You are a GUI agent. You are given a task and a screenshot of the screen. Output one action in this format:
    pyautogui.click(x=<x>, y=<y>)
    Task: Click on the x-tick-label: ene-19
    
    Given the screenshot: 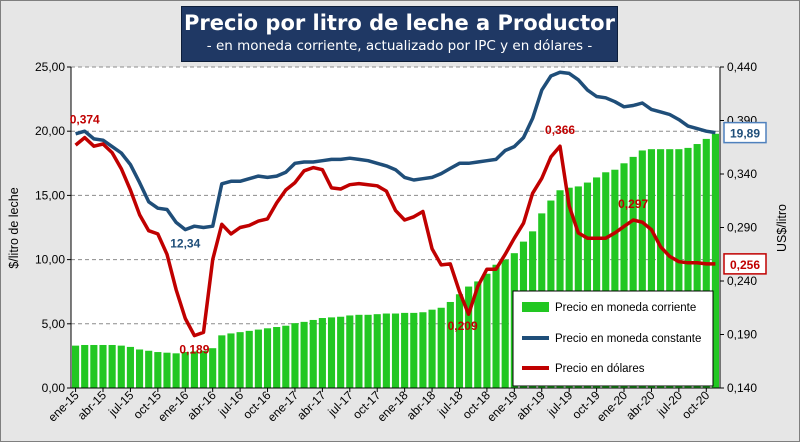 What is the action you would take?
    pyautogui.click(x=502, y=406)
    